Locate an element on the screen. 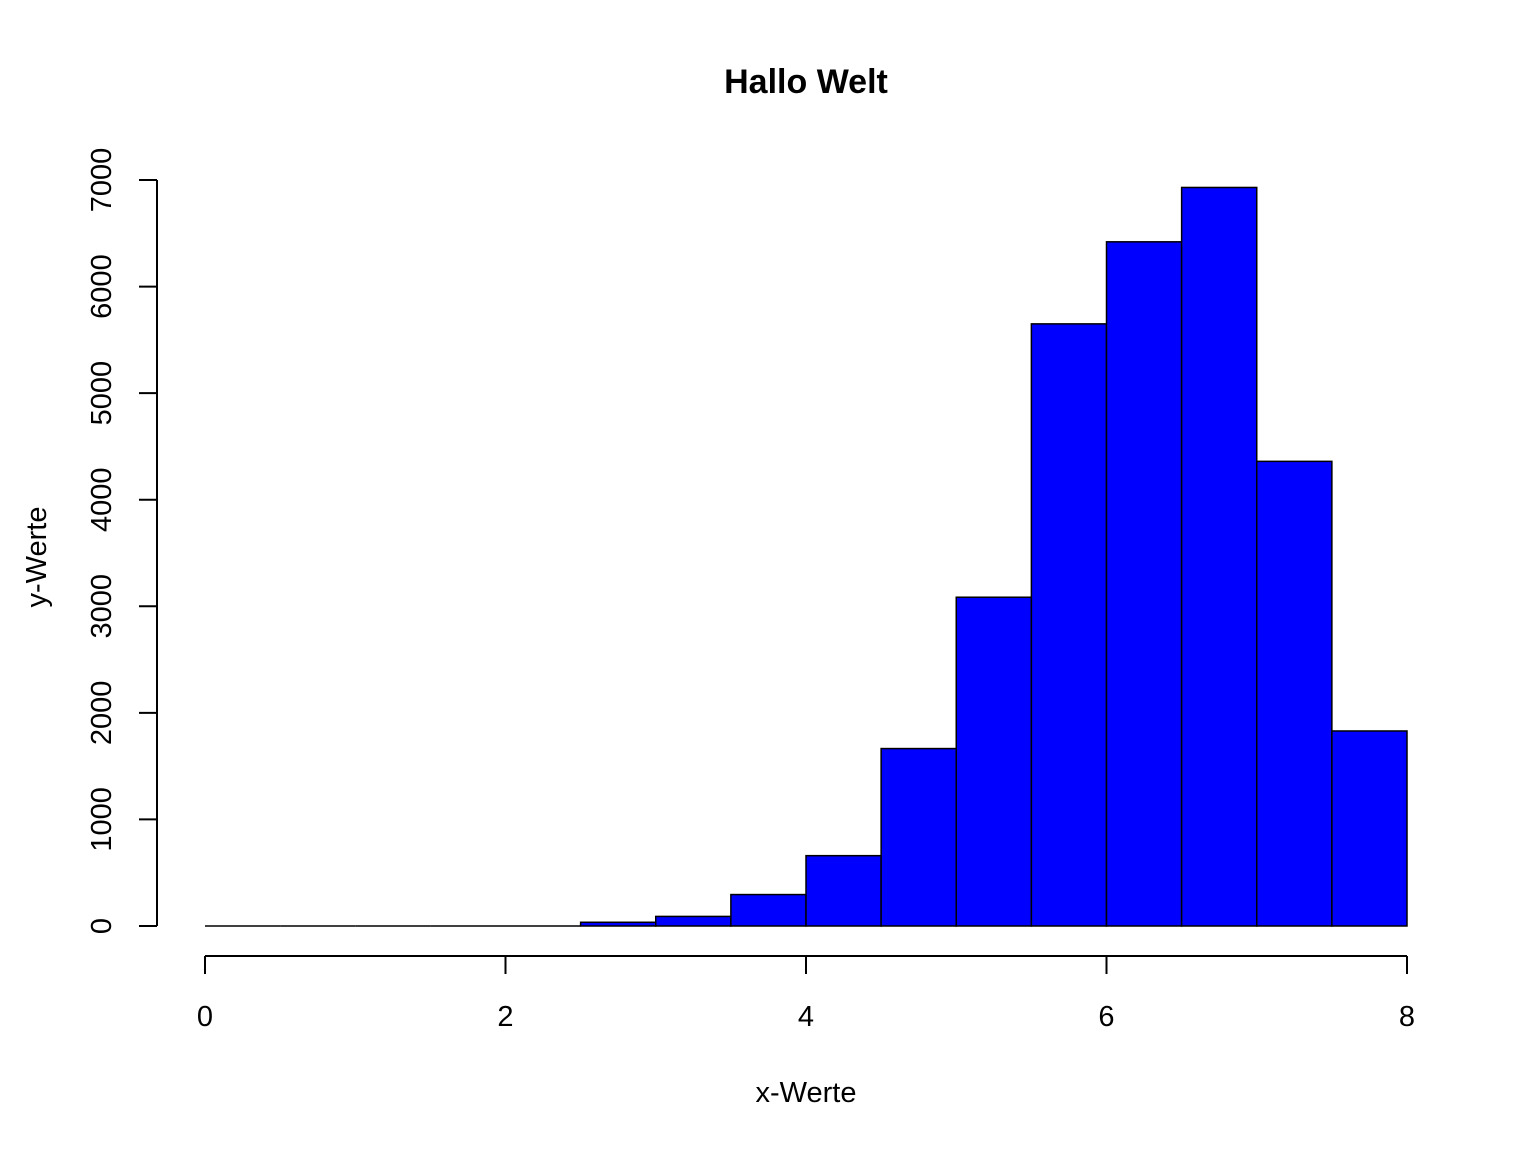 This screenshot has height=1152, width=1536. chart-title: Hallo Welt is located at coordinates (806, 82).